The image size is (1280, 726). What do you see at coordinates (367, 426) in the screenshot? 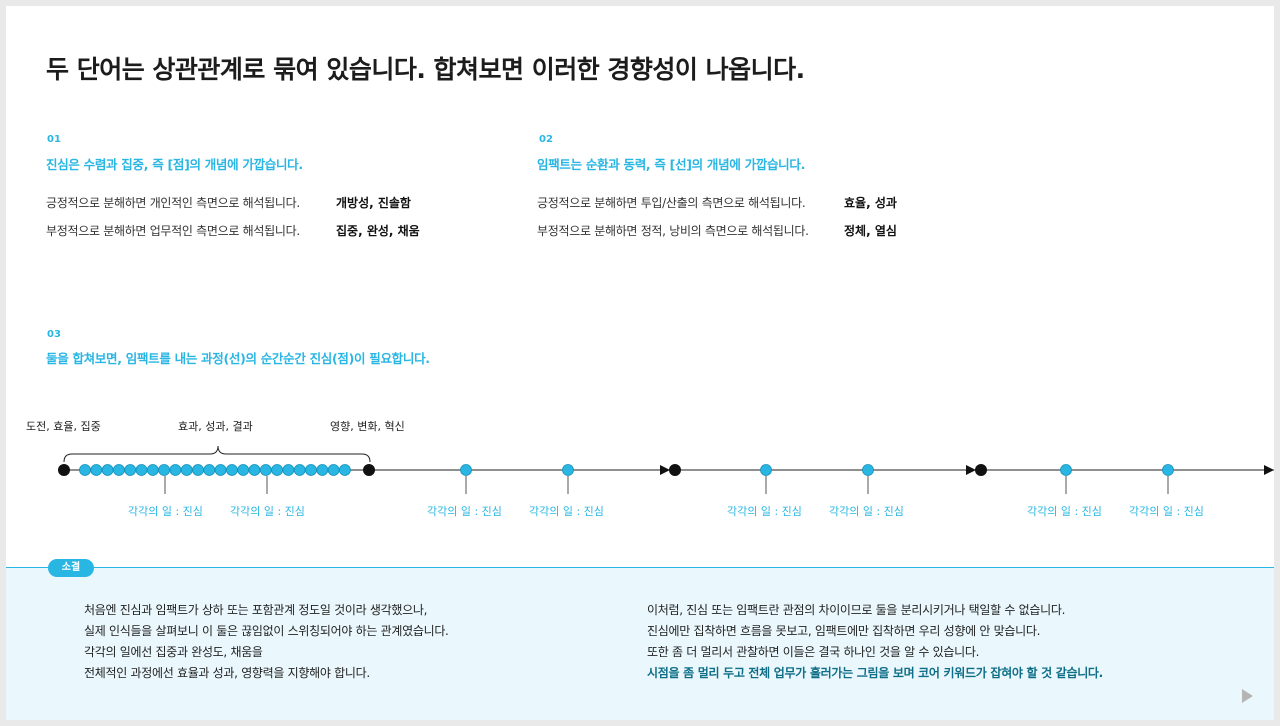
I see `timeline-end-label: 영향, 변화, 혁신` at bounding box center [367, 426].